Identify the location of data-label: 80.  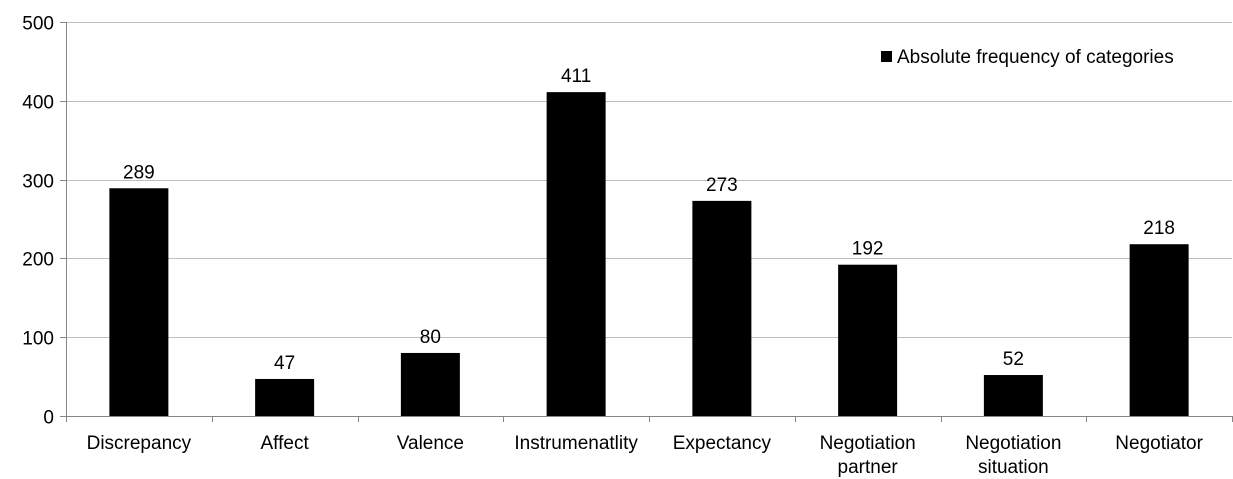
(430, 337).